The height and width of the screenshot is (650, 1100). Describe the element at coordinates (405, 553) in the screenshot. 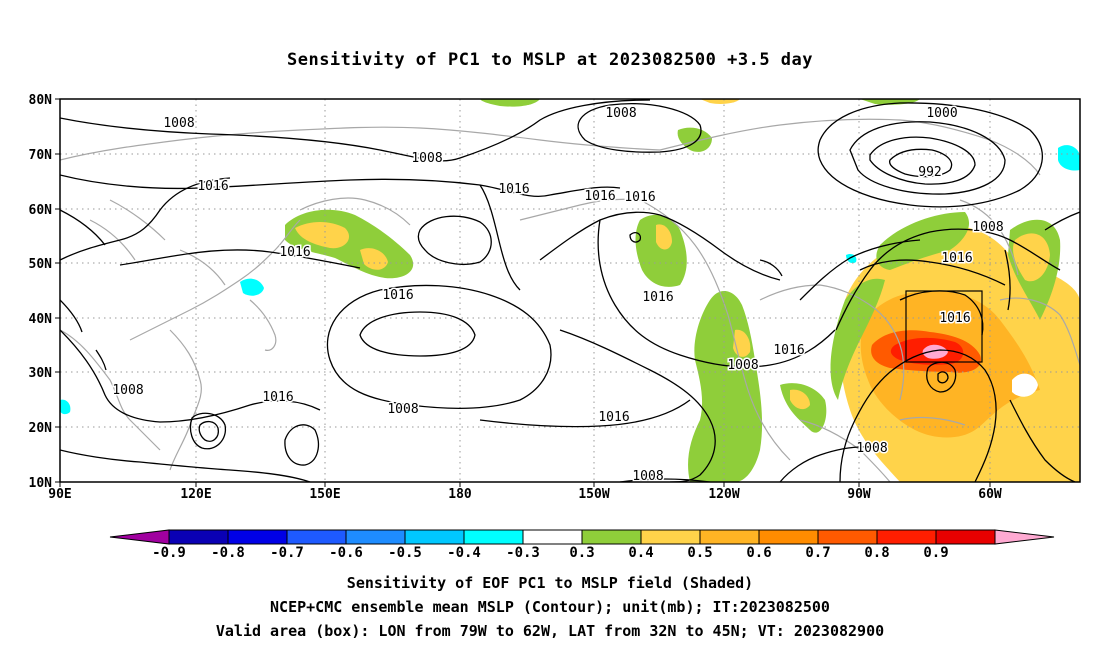

I see `colorbar-label: -0.5` at that location.